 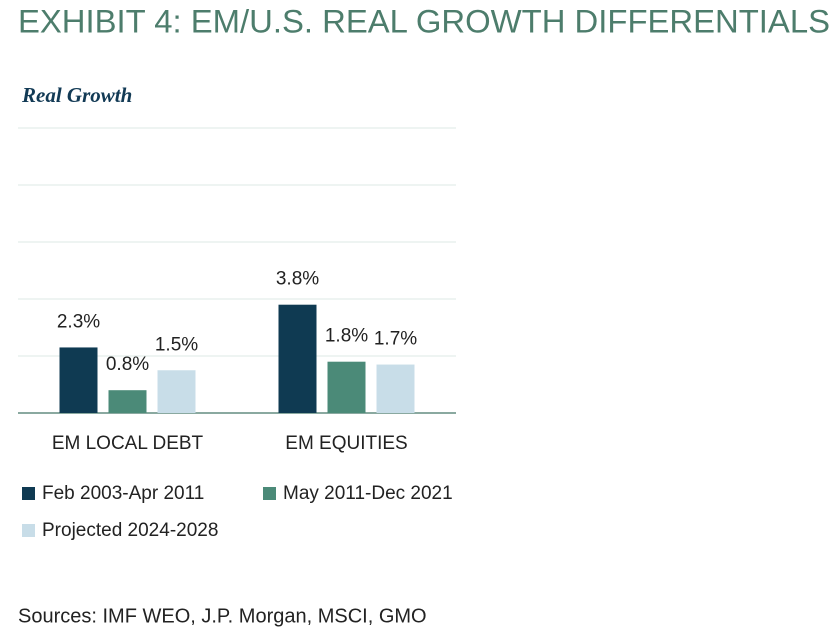 What do you see at coordinates (76, 95) in the screenshot?
I see `chart-subtitle: Real Growth` at bounding box center [76, 95].